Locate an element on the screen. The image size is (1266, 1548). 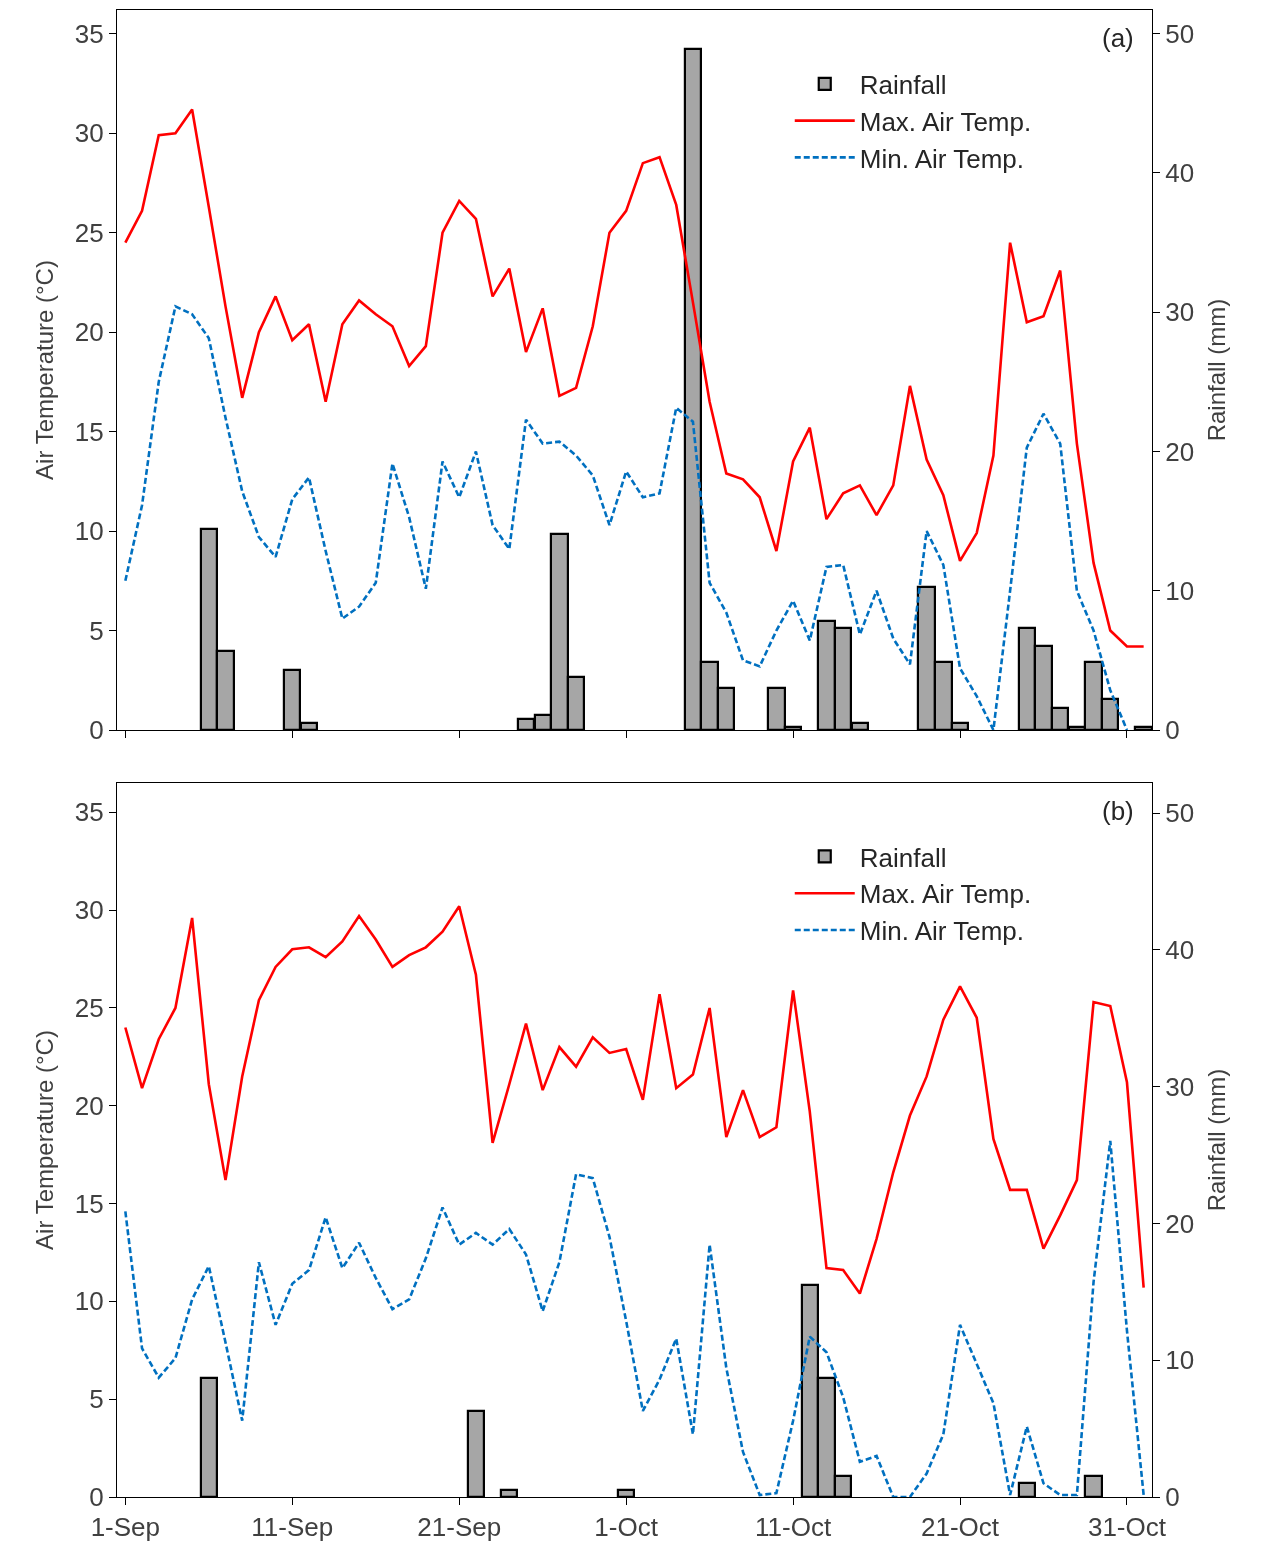
annotation: (a) is located at coordinates (1118, 38).